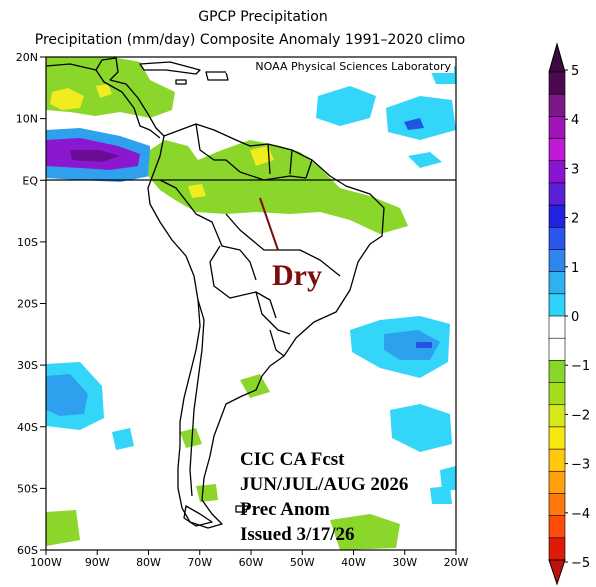  Describe the element at coordinates (137, 108) in the screenshot. I see `central-america-caribbean-side` at that location.